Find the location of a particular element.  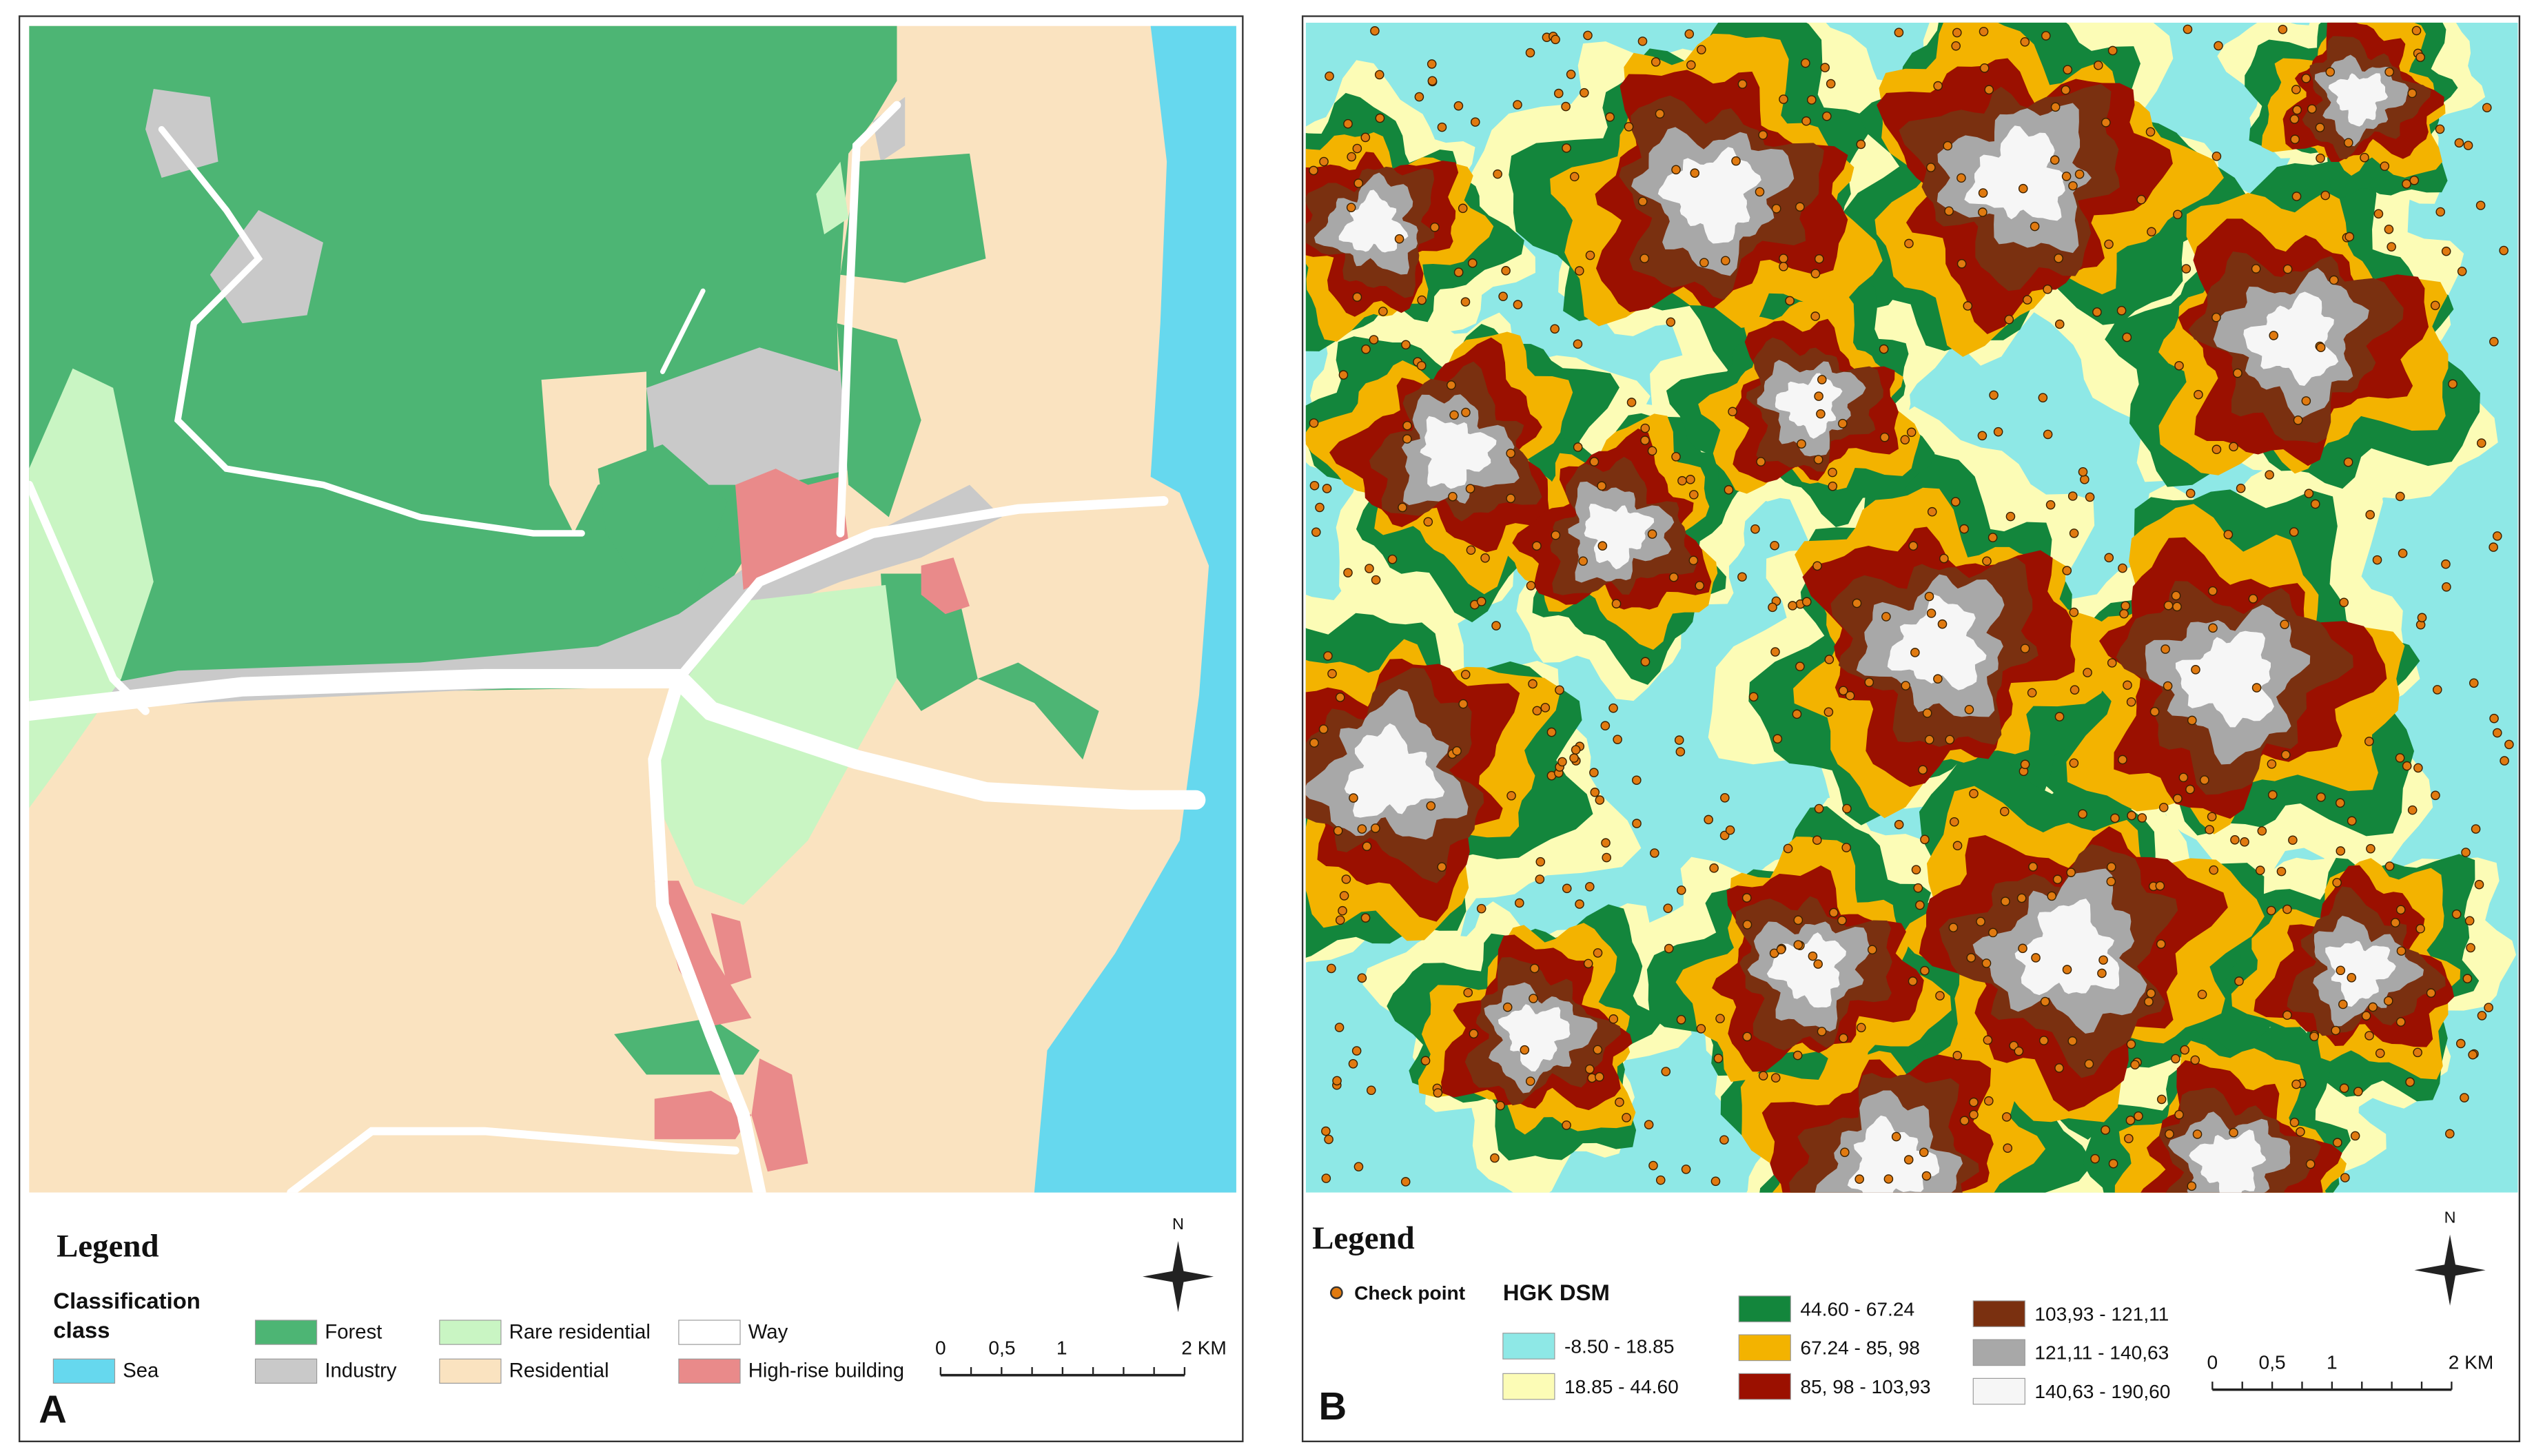

industry is located at coordinates (267, 266).